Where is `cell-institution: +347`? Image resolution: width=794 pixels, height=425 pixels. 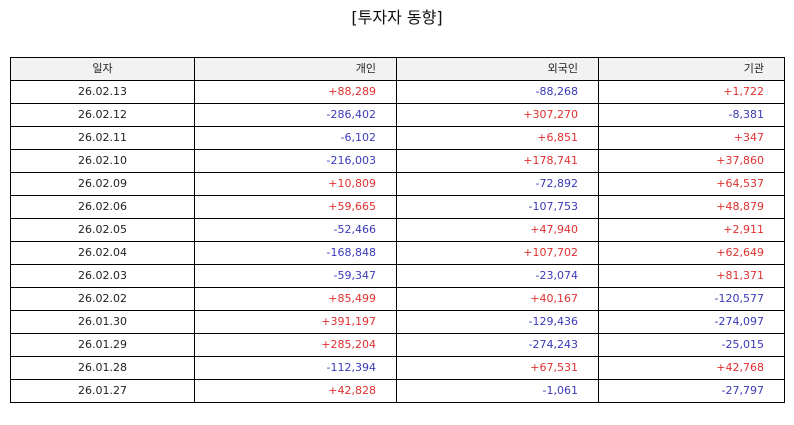 cell-institution: +347 is located at coordinates (691, 138).